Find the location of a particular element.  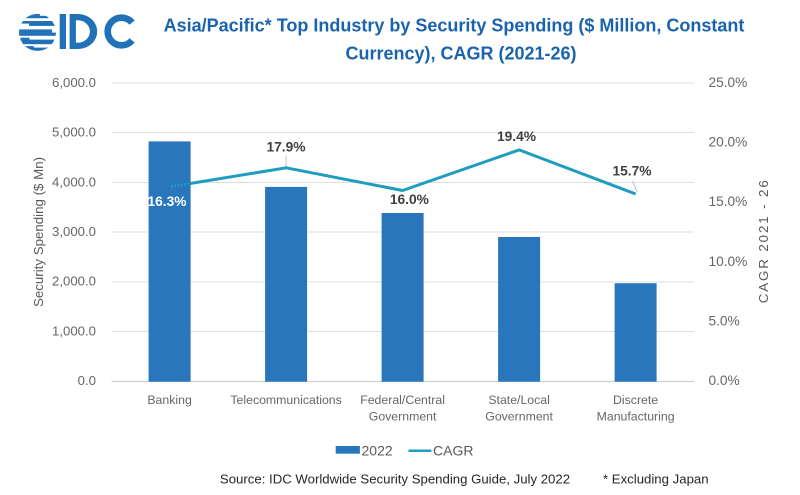

svg-text: Discrete is located at coordinates (635, 400).